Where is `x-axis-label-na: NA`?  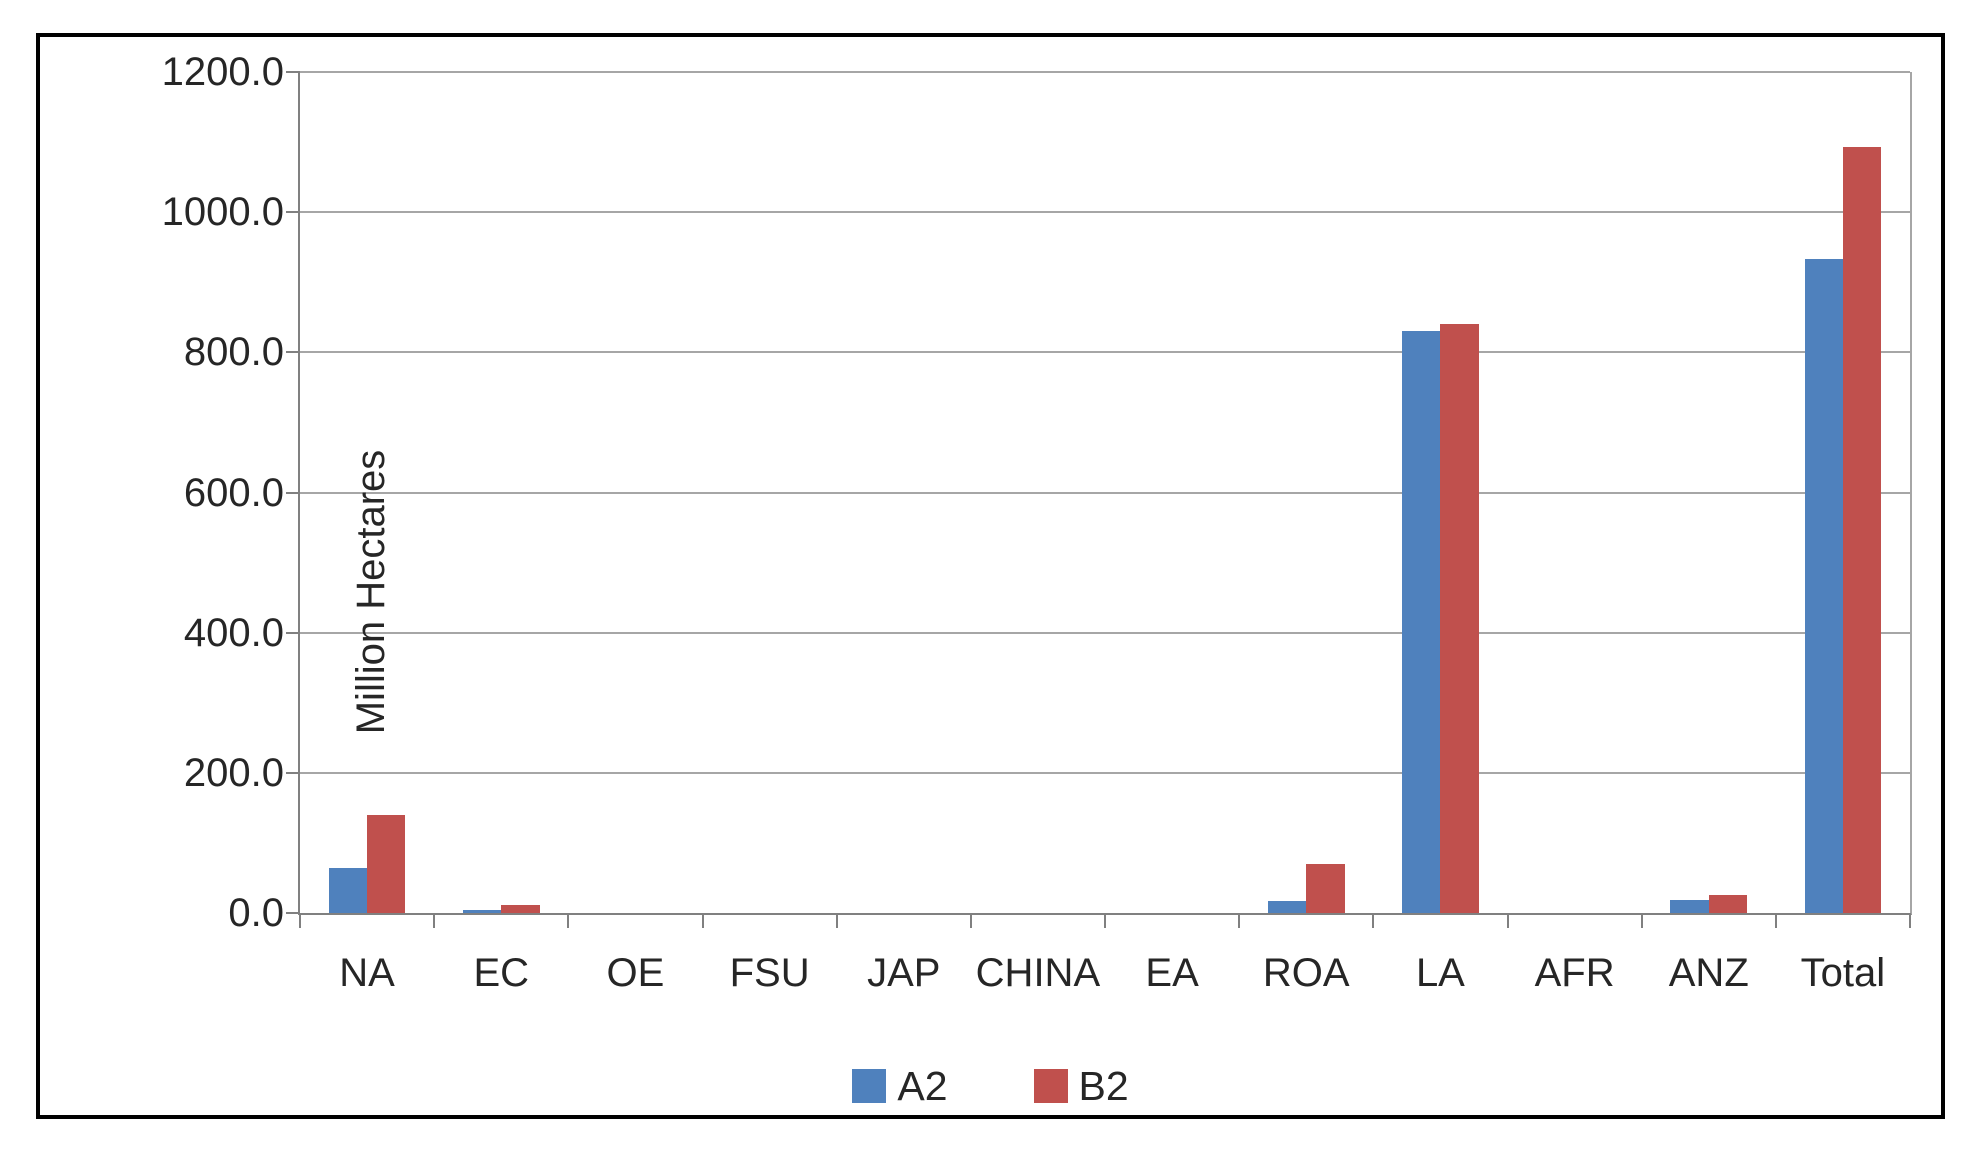 x-axis-label-na: NA is located at coordinates (367, 973).